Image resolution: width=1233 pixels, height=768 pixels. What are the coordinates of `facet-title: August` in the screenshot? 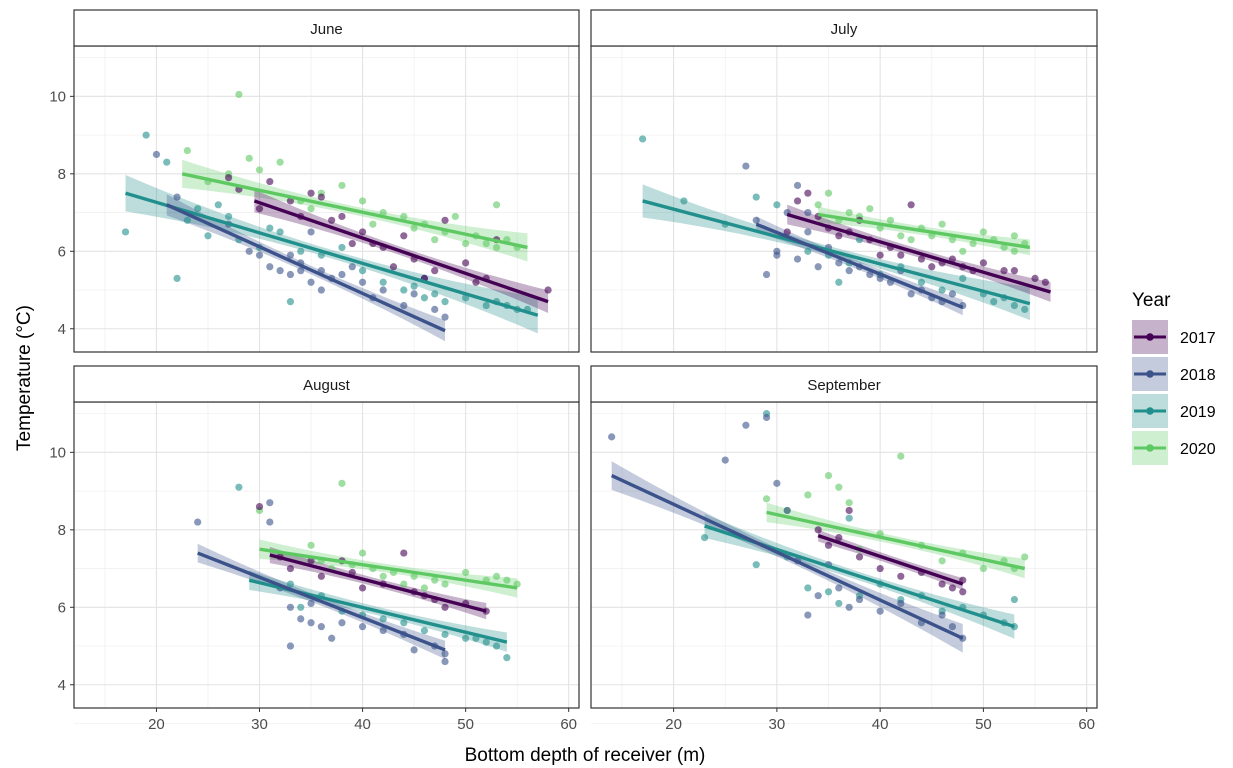 It's located at (327, 385).